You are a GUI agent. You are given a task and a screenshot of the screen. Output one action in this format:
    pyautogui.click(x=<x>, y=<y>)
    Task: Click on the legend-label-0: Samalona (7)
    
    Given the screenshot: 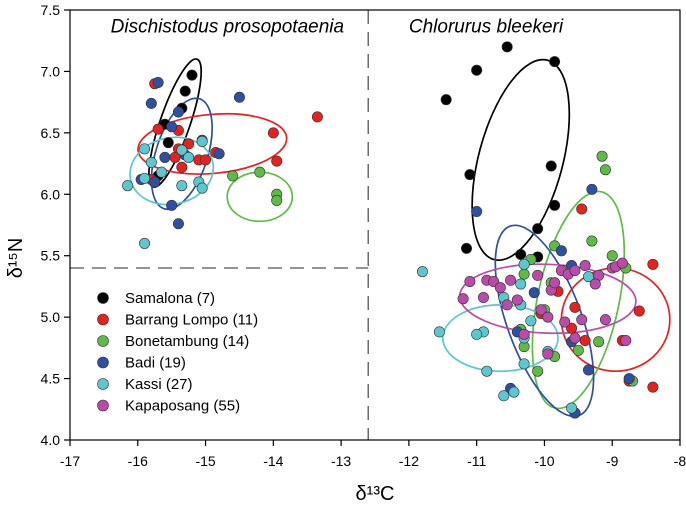 What is the action you would take?
    pyautogui.click(x=170, y=298)
    